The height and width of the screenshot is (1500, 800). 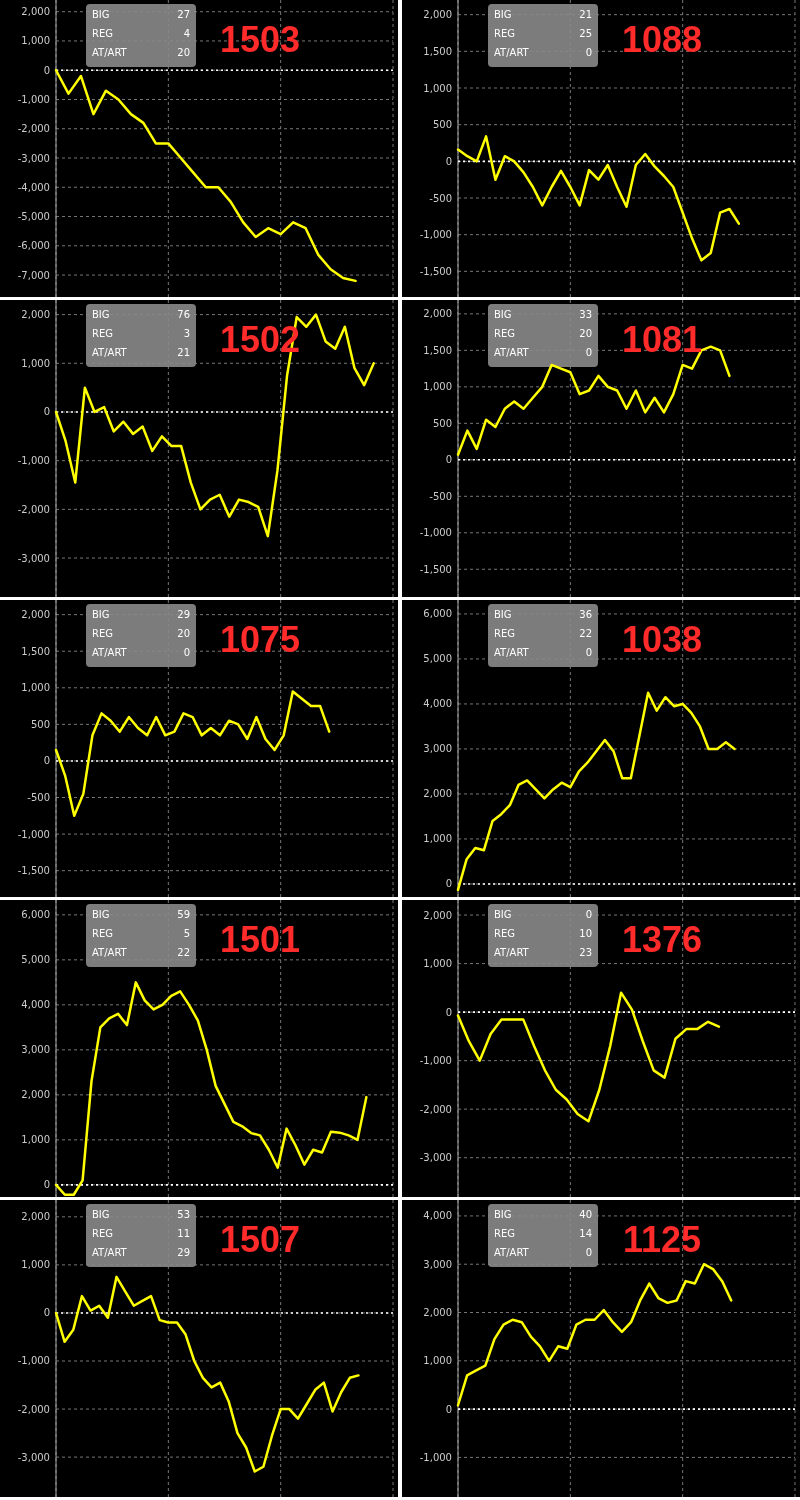 What do you see at coordinates (33, 187) in the screenshot?
I see `y-tick-label: -4,000` at bounding box center [33, 187].